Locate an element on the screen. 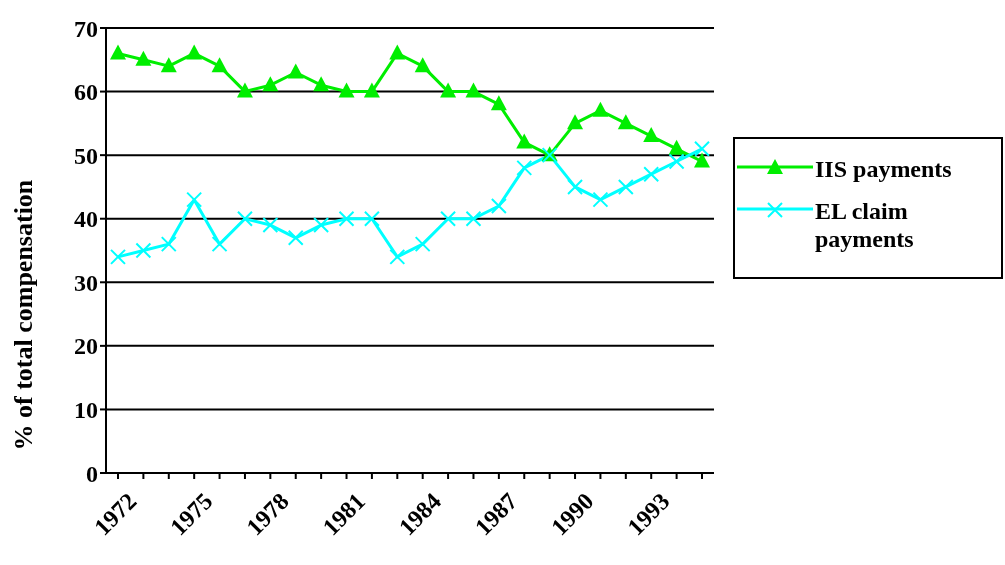 This screenshot has width=1005, height=565. y-tick-label: 0 is located at coordinates (92, 473).